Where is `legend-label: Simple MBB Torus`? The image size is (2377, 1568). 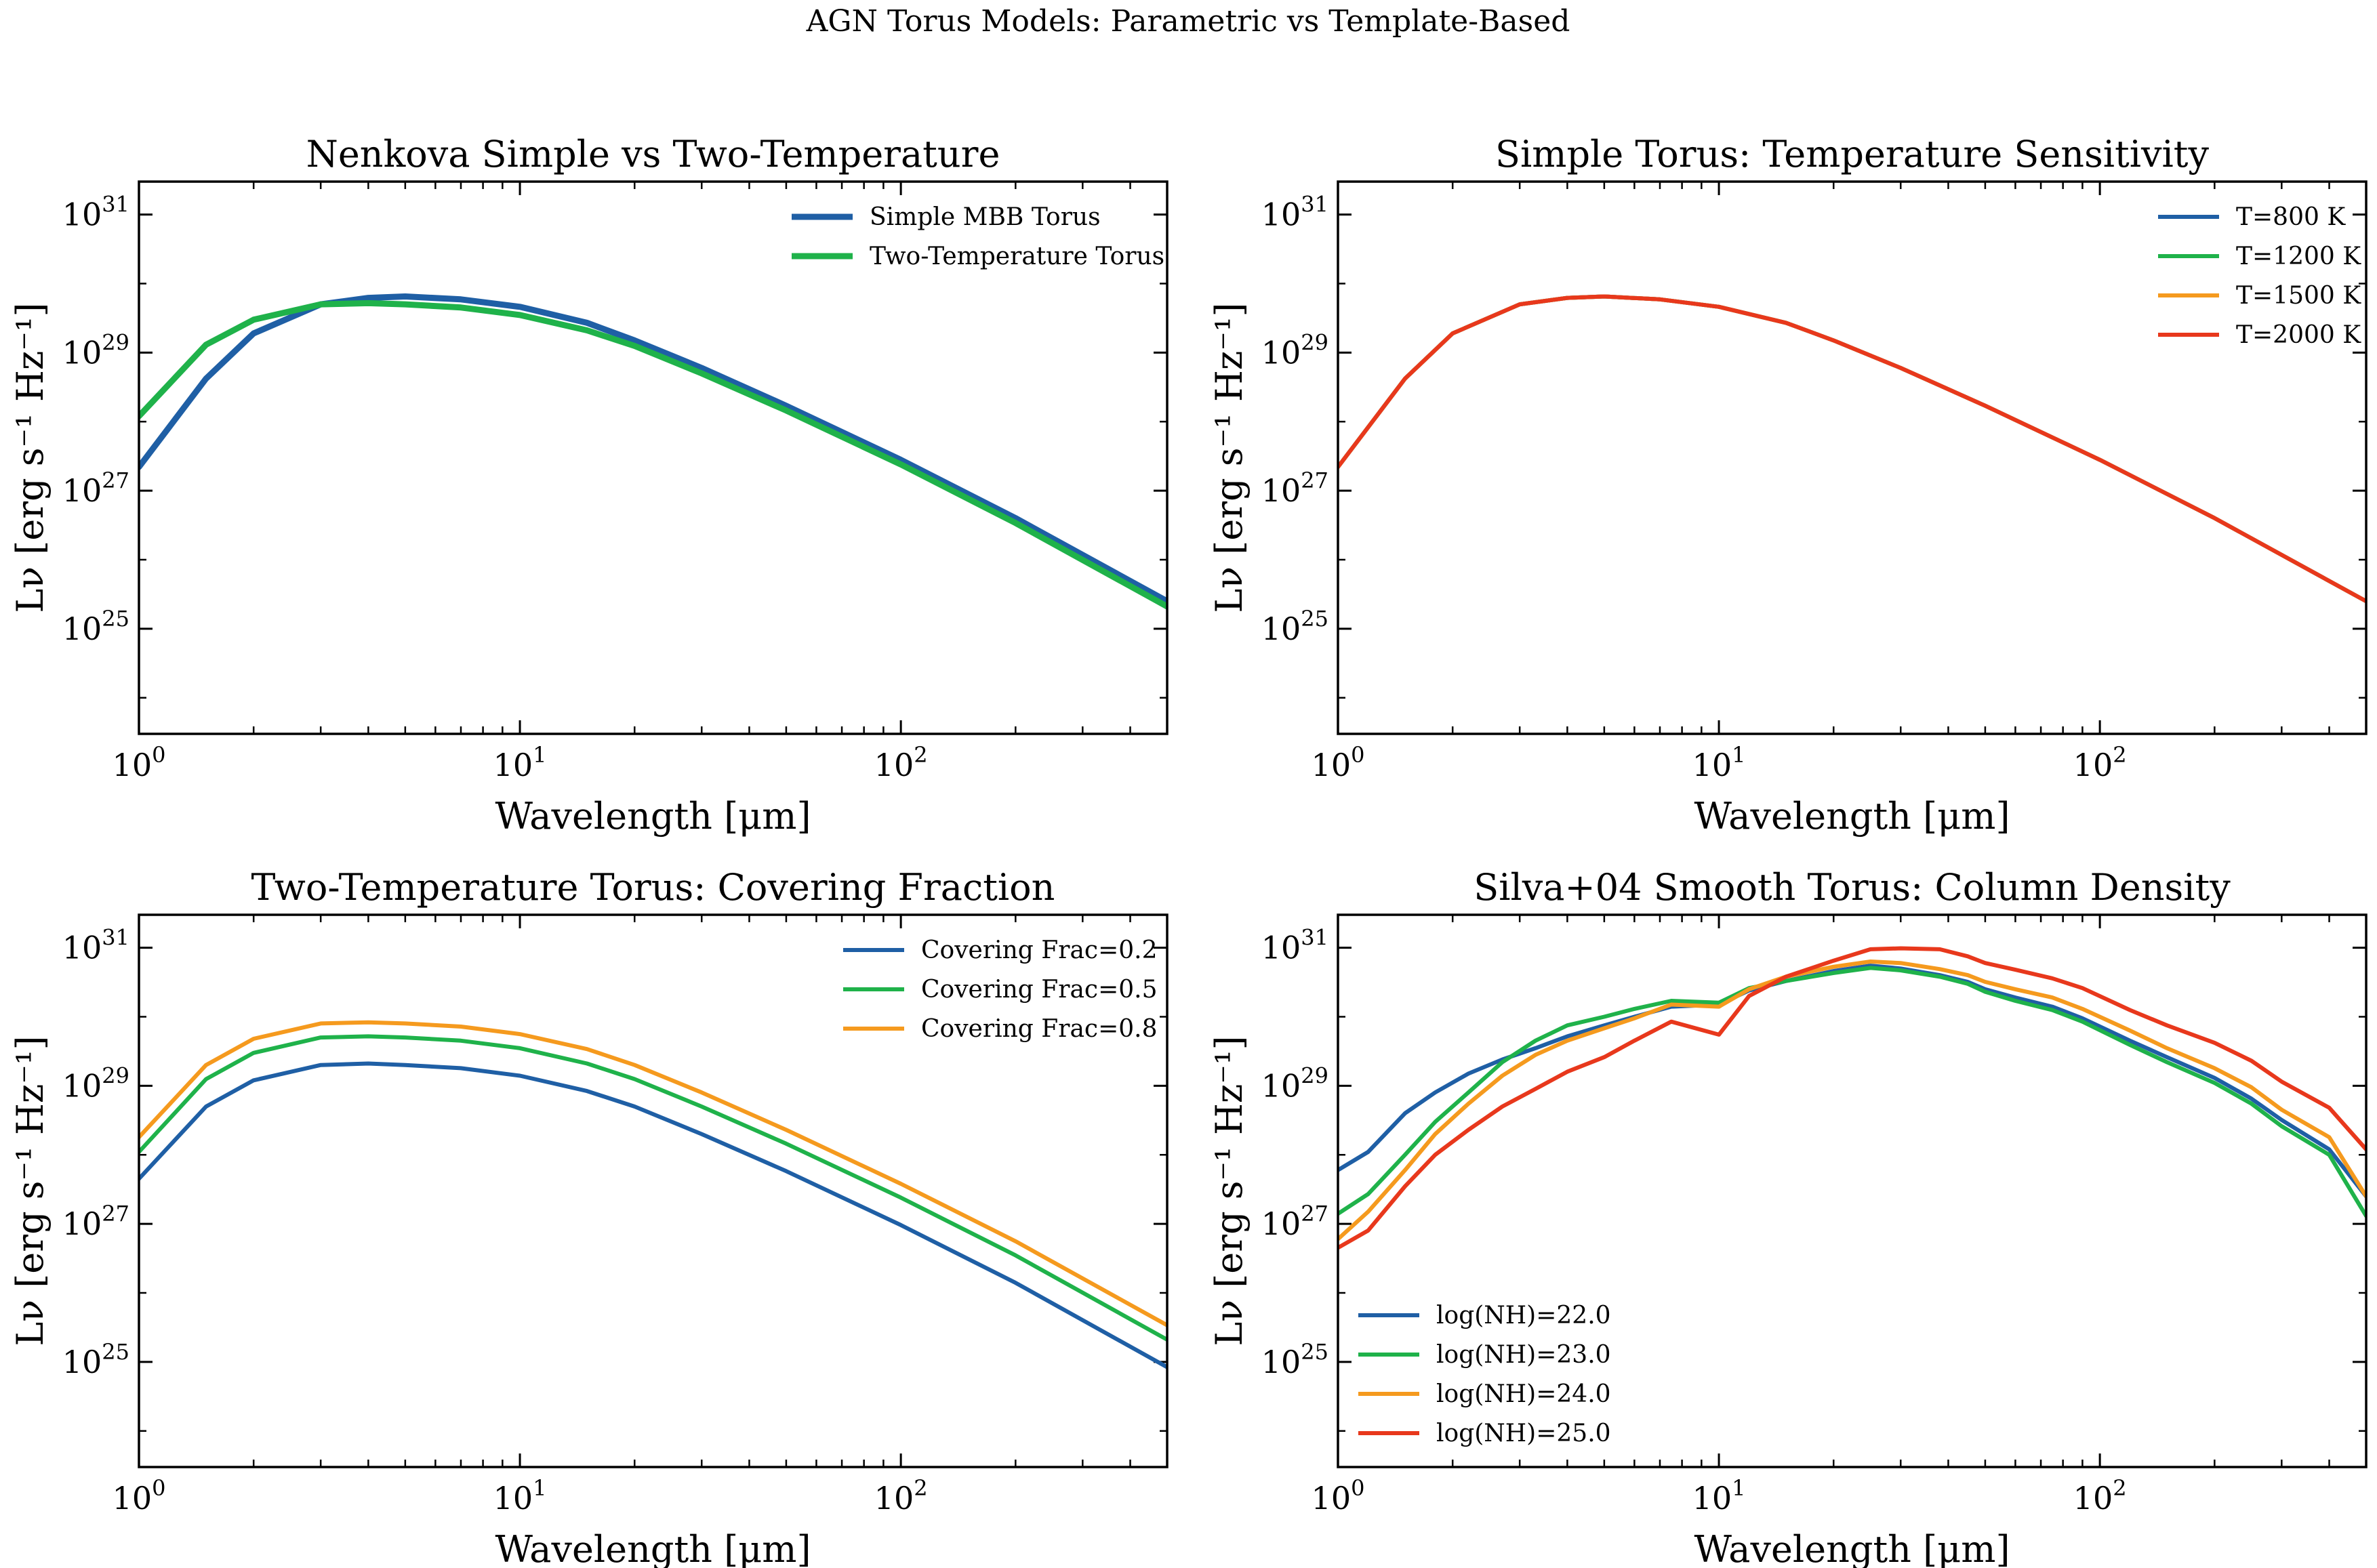 legend-label: Simple MBB Torus is located at coordinates (985, 217).